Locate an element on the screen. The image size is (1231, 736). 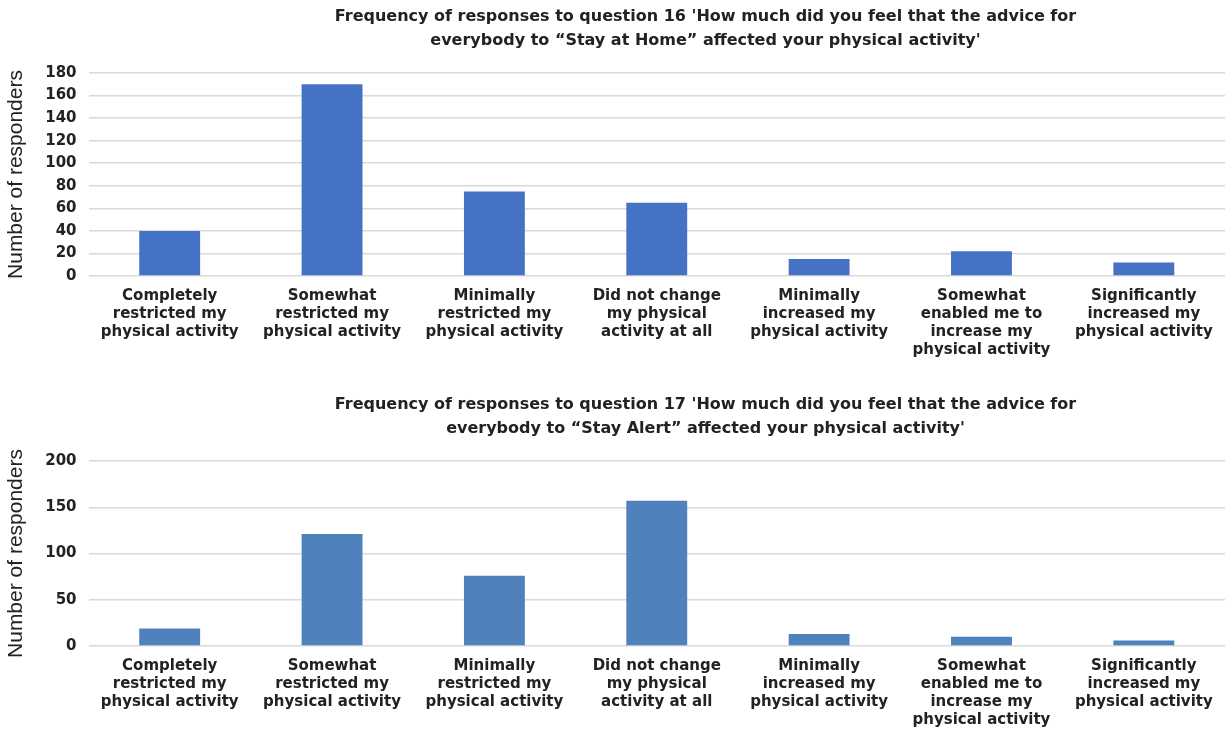
y-tick-label: 40 is located at coordinates (66, 229).